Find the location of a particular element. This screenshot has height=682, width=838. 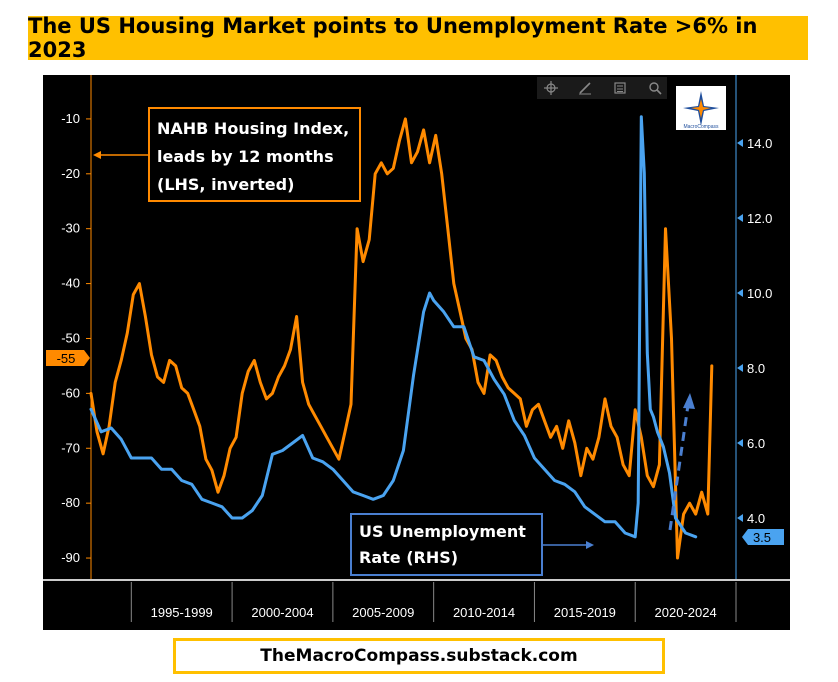

left-tick-label: -50 is located at coordinates (70, 337).